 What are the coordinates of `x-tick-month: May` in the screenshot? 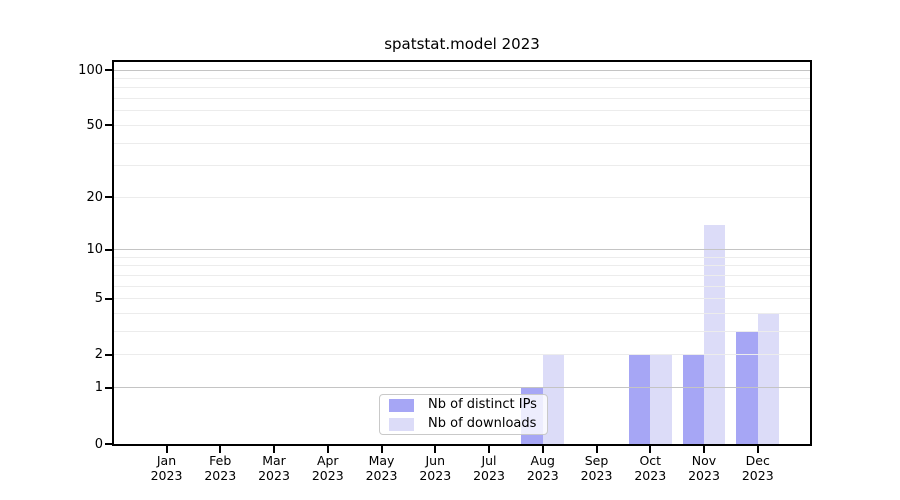 It's located at (381, 460).